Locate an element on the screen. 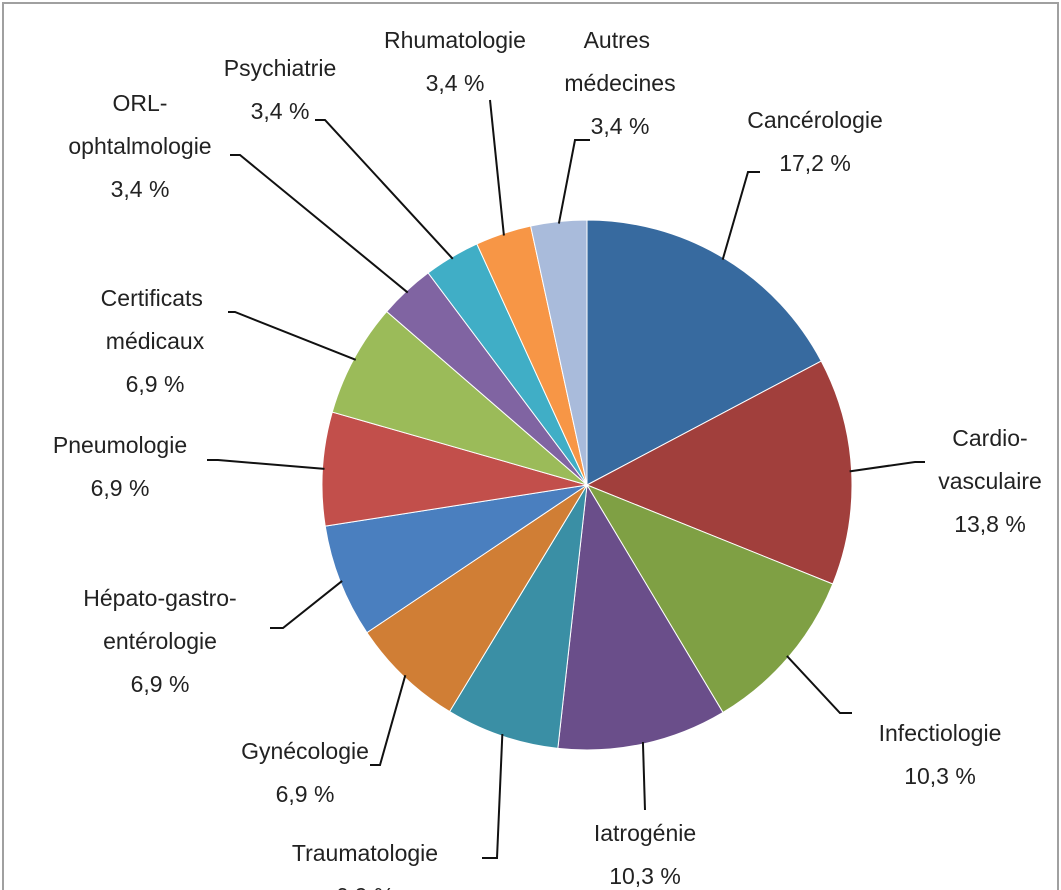 Image resolution: width=1061 pixels, height=890 pixels. slice-label: Gynécologie is located at coordinates (305, 751).